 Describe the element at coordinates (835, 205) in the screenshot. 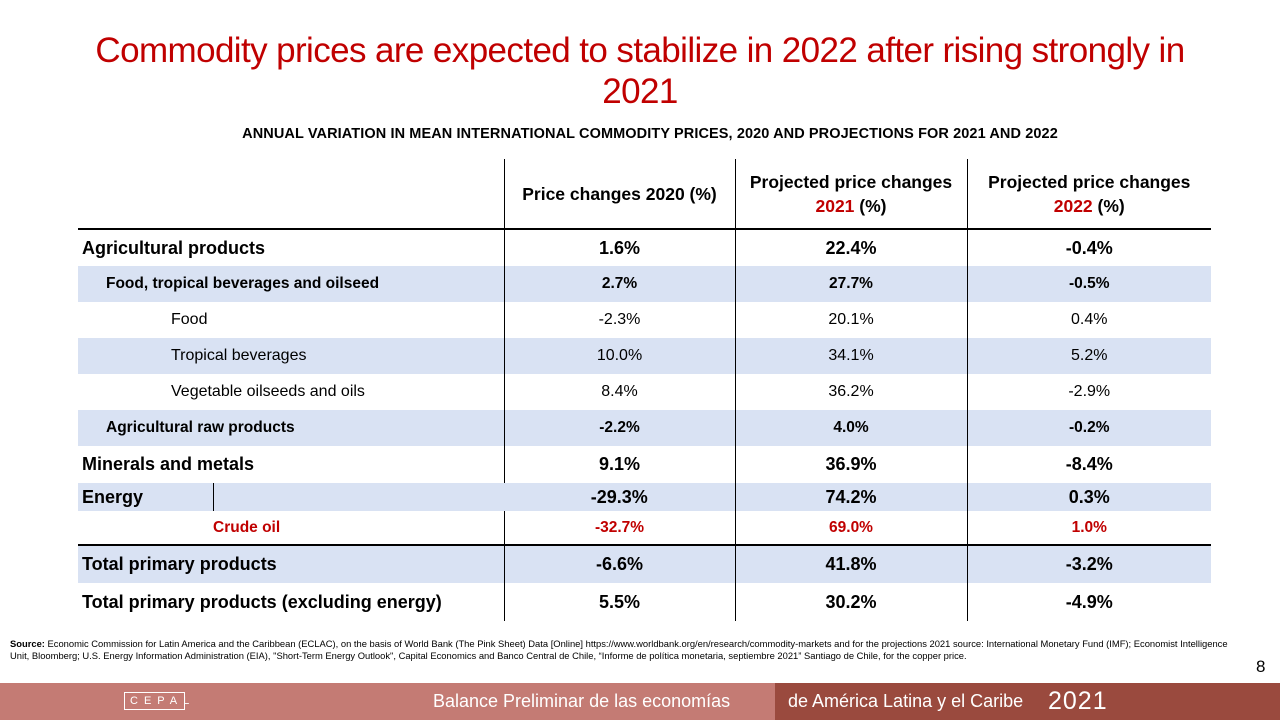

I see `header-2021-year: 2021` at that location.